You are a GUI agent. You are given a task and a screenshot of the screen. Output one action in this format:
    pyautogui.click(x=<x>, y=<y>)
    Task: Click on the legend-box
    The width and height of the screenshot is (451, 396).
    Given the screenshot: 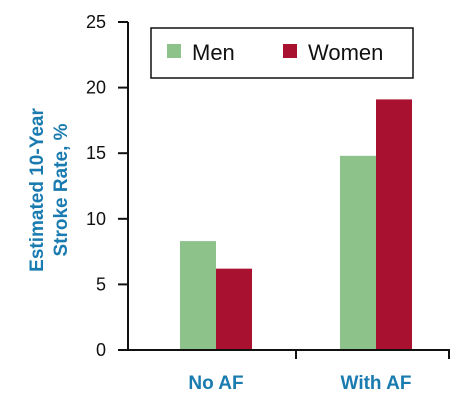 What is the action you would take?
    pyautogui.click(x=282, y=53)
    